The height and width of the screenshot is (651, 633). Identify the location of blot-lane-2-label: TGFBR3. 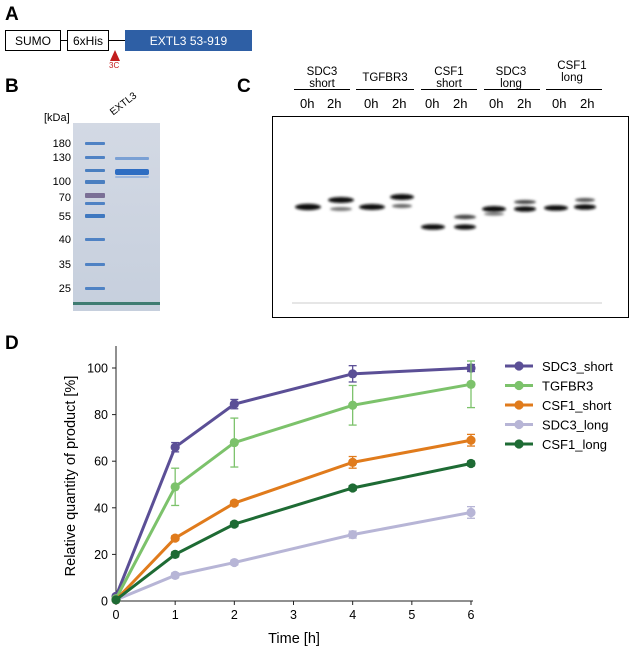
(385, 78).